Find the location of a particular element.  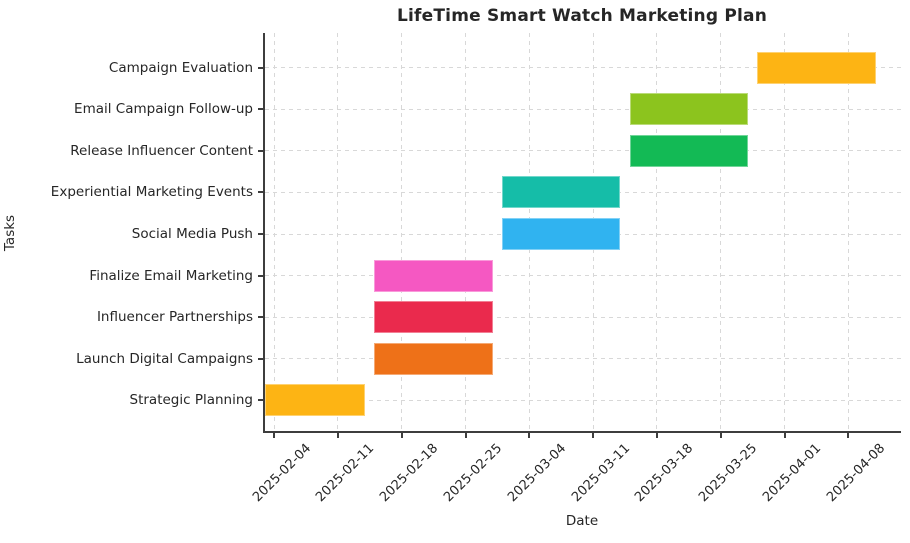

y-tick-label: Email Campaign Follow-up is located at coordinates (163, 109).